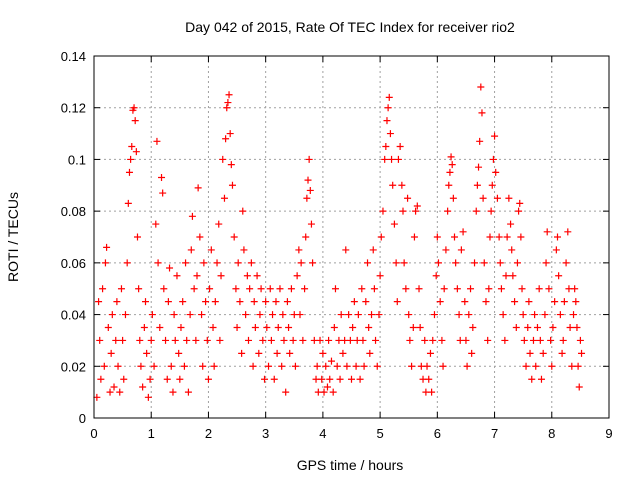  I want to click on x-tick-label: 0, so click(93, 433).